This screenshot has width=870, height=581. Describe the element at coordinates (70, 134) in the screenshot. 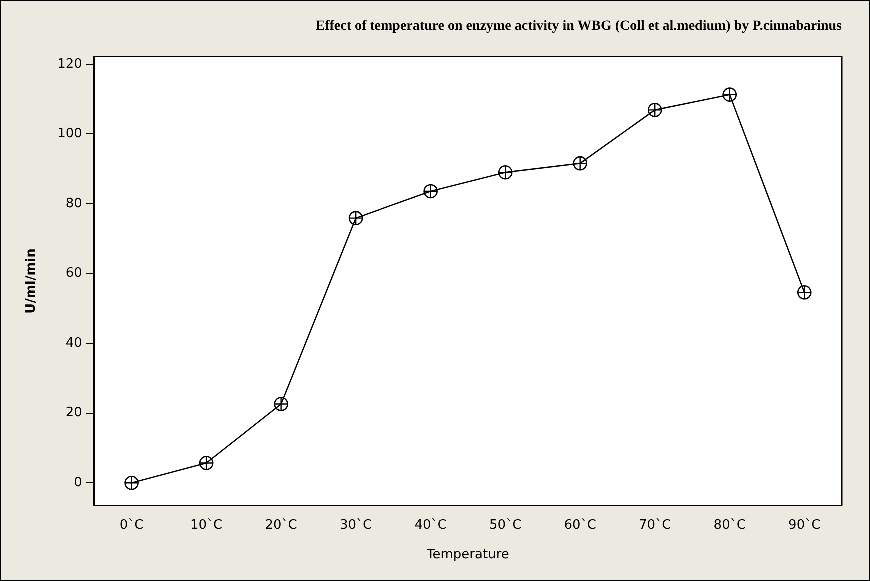

I see `y-tick-label: 100` at that location.